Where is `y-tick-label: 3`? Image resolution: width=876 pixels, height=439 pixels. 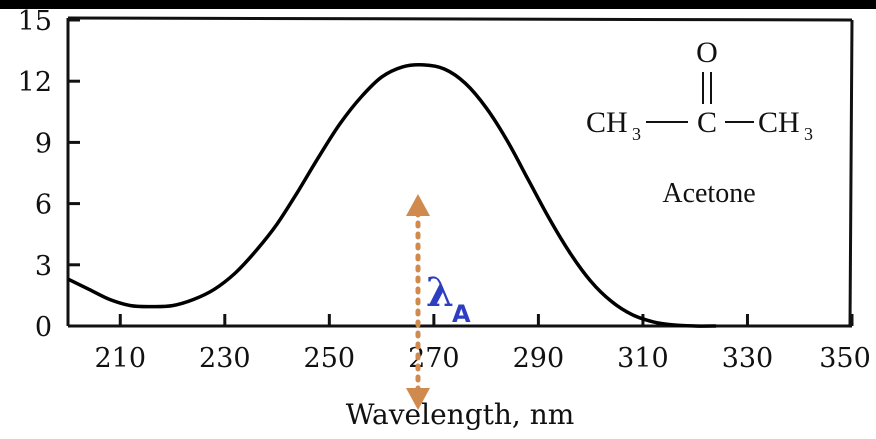
y-tick-label: 3 is located at coordinates (43, 266).